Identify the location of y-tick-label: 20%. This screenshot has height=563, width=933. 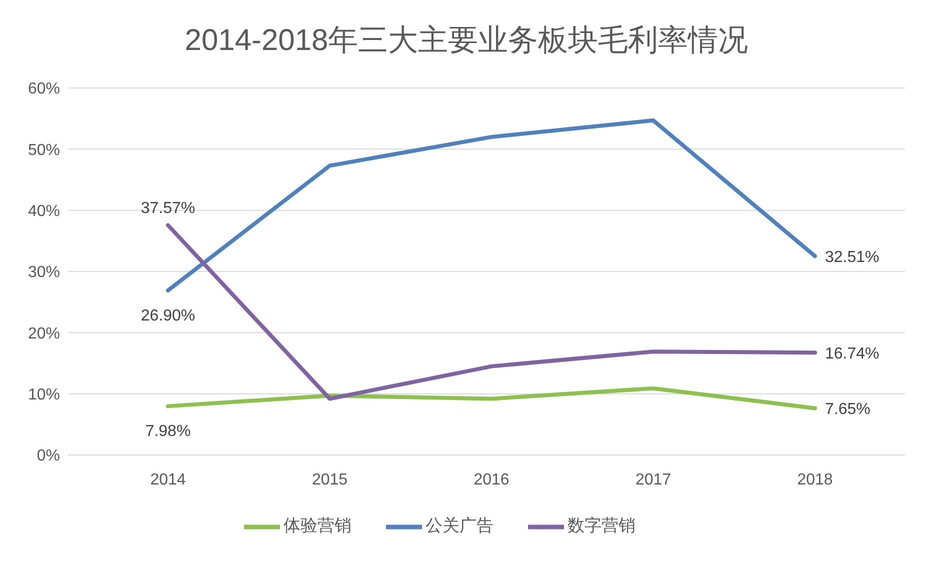
(44, 333).